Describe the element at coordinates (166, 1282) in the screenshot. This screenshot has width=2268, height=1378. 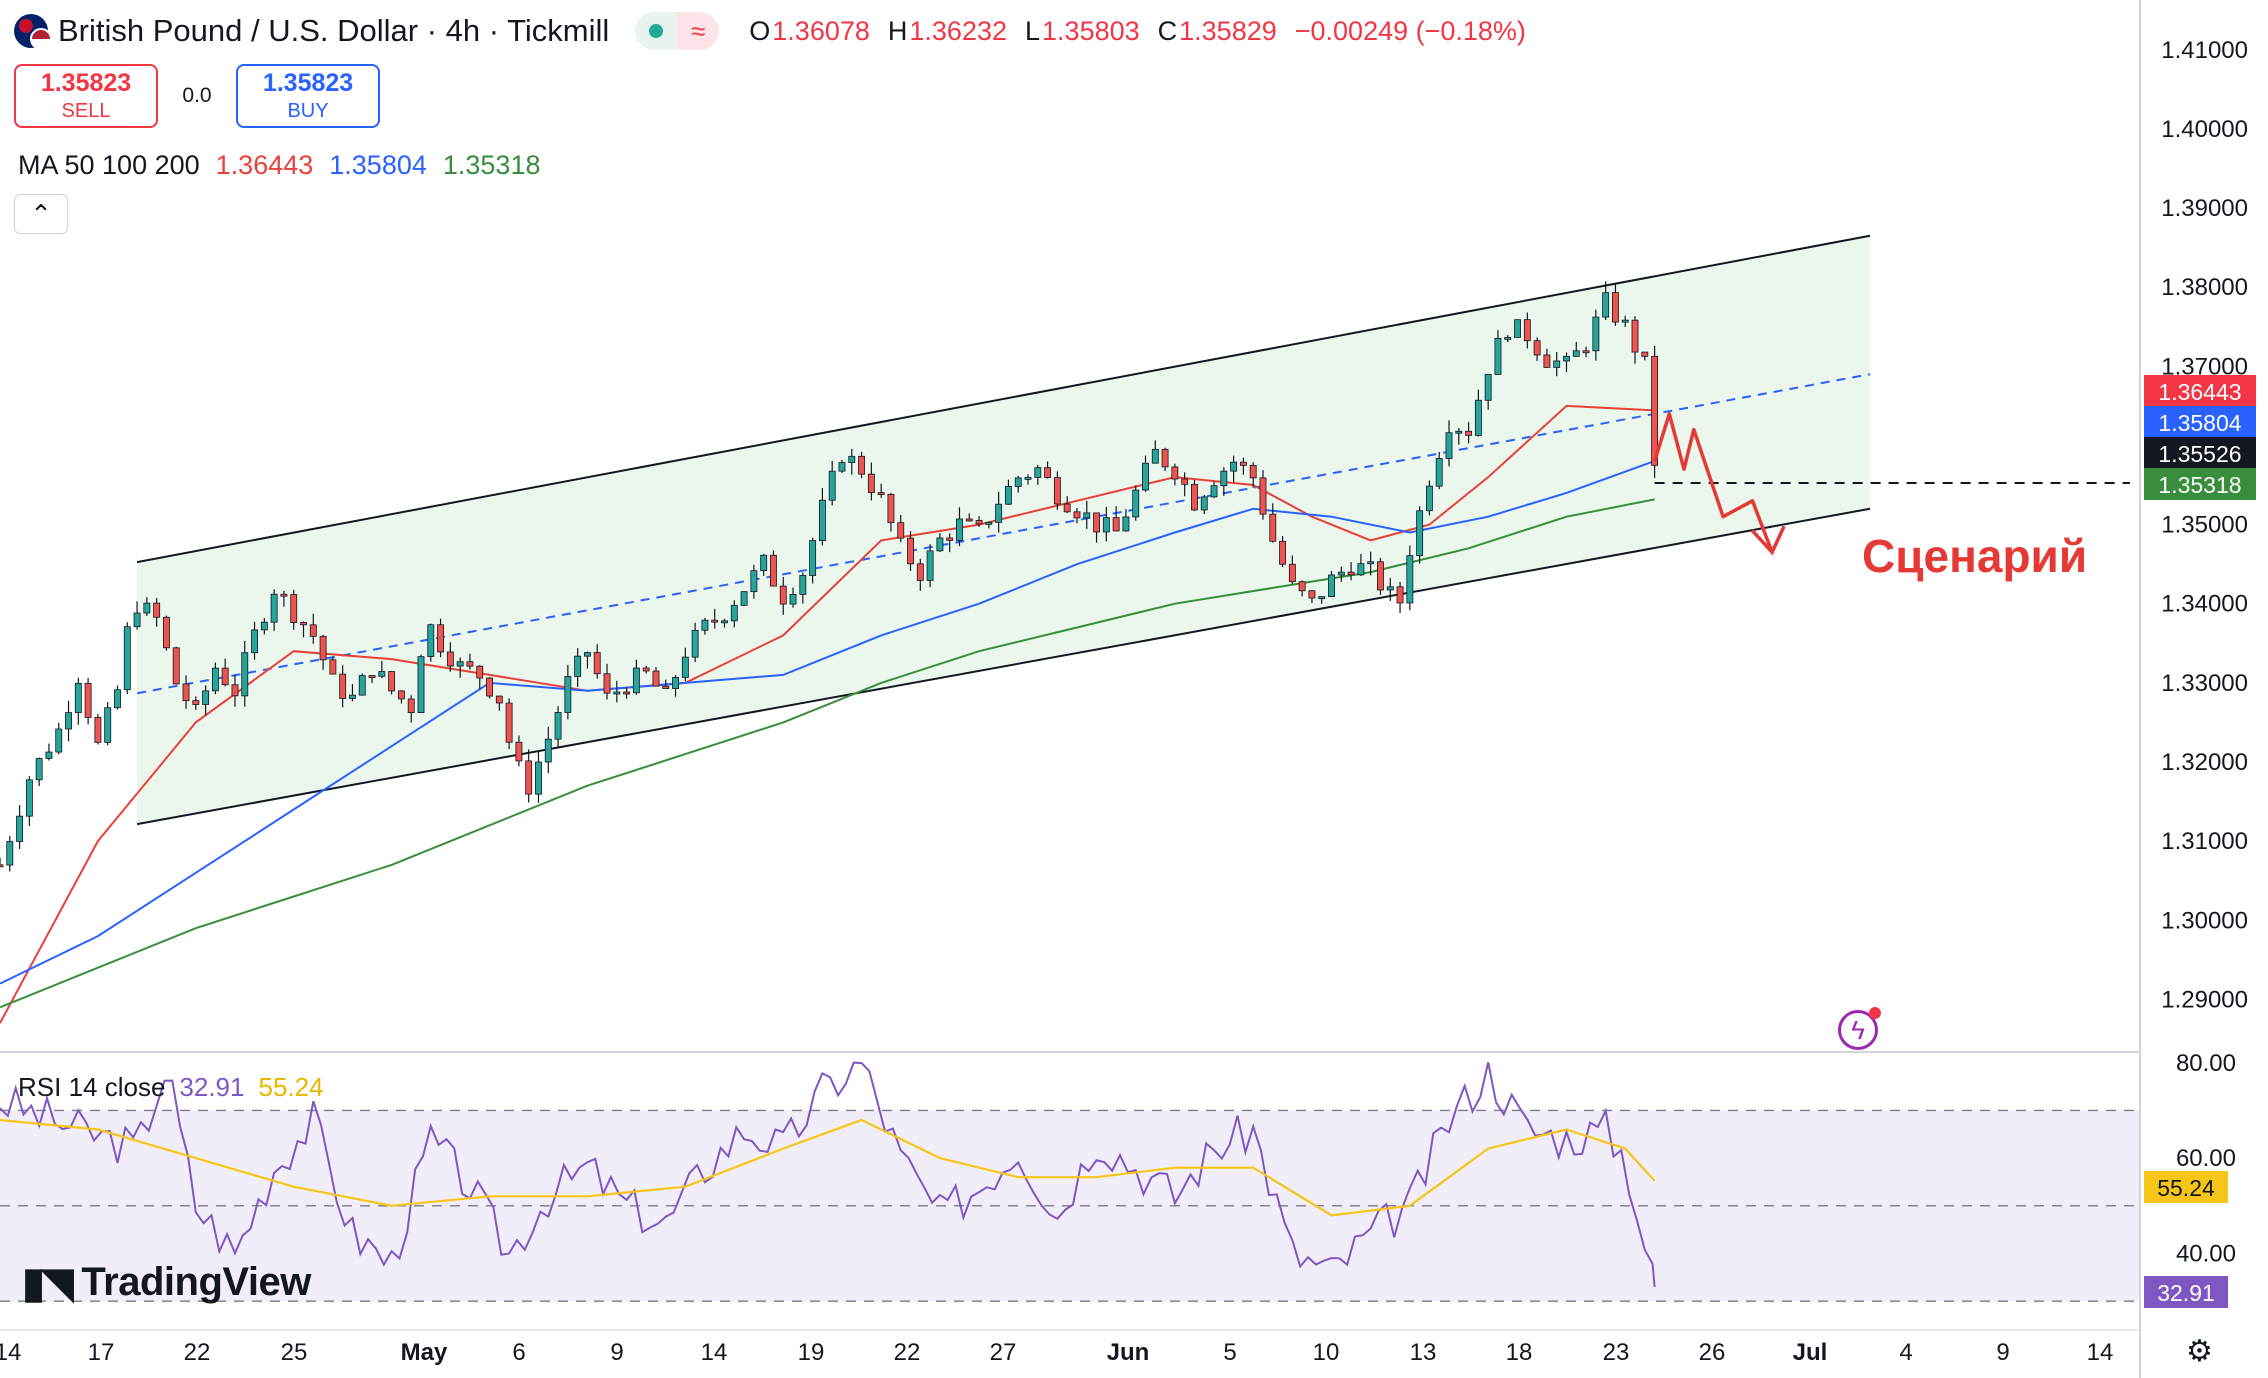
I see `tradingview-logo: ▮◥ TradingView` at that location.